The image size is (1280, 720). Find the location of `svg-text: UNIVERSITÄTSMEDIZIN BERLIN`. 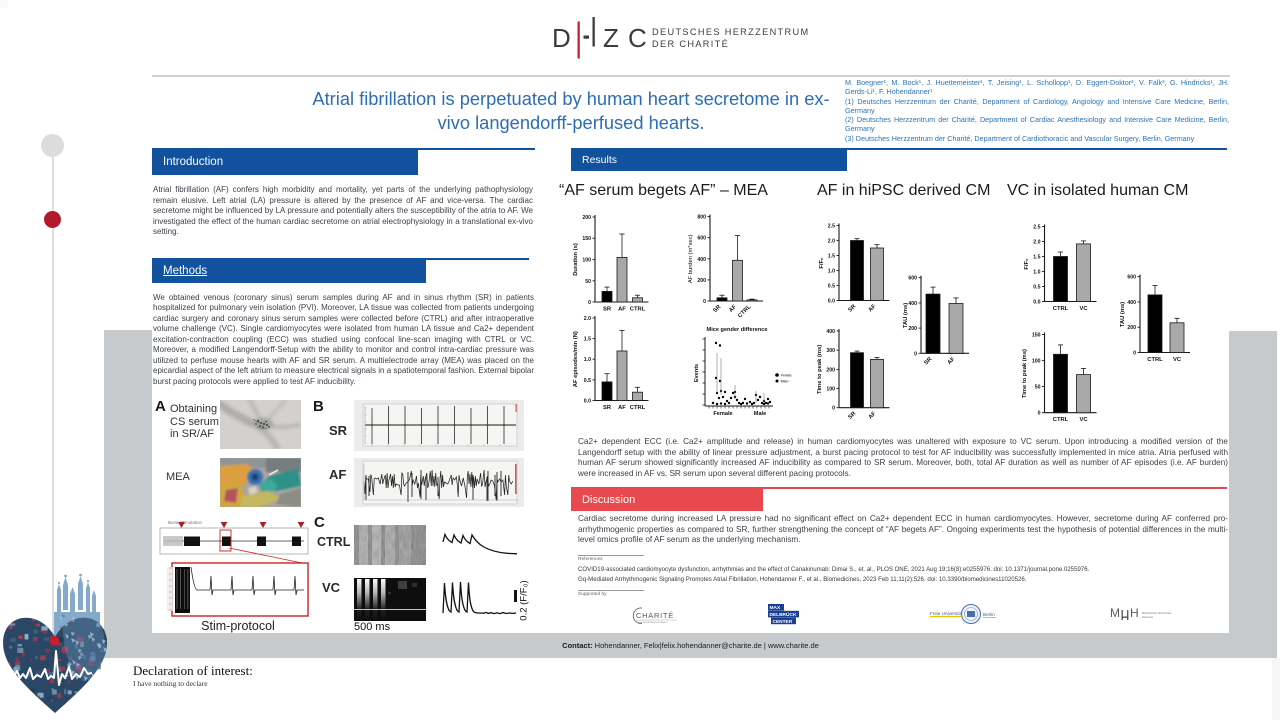

svg-text: UNIVERSITÄTSMEDIZIN BERLIN is located at coordinates (652, 622).